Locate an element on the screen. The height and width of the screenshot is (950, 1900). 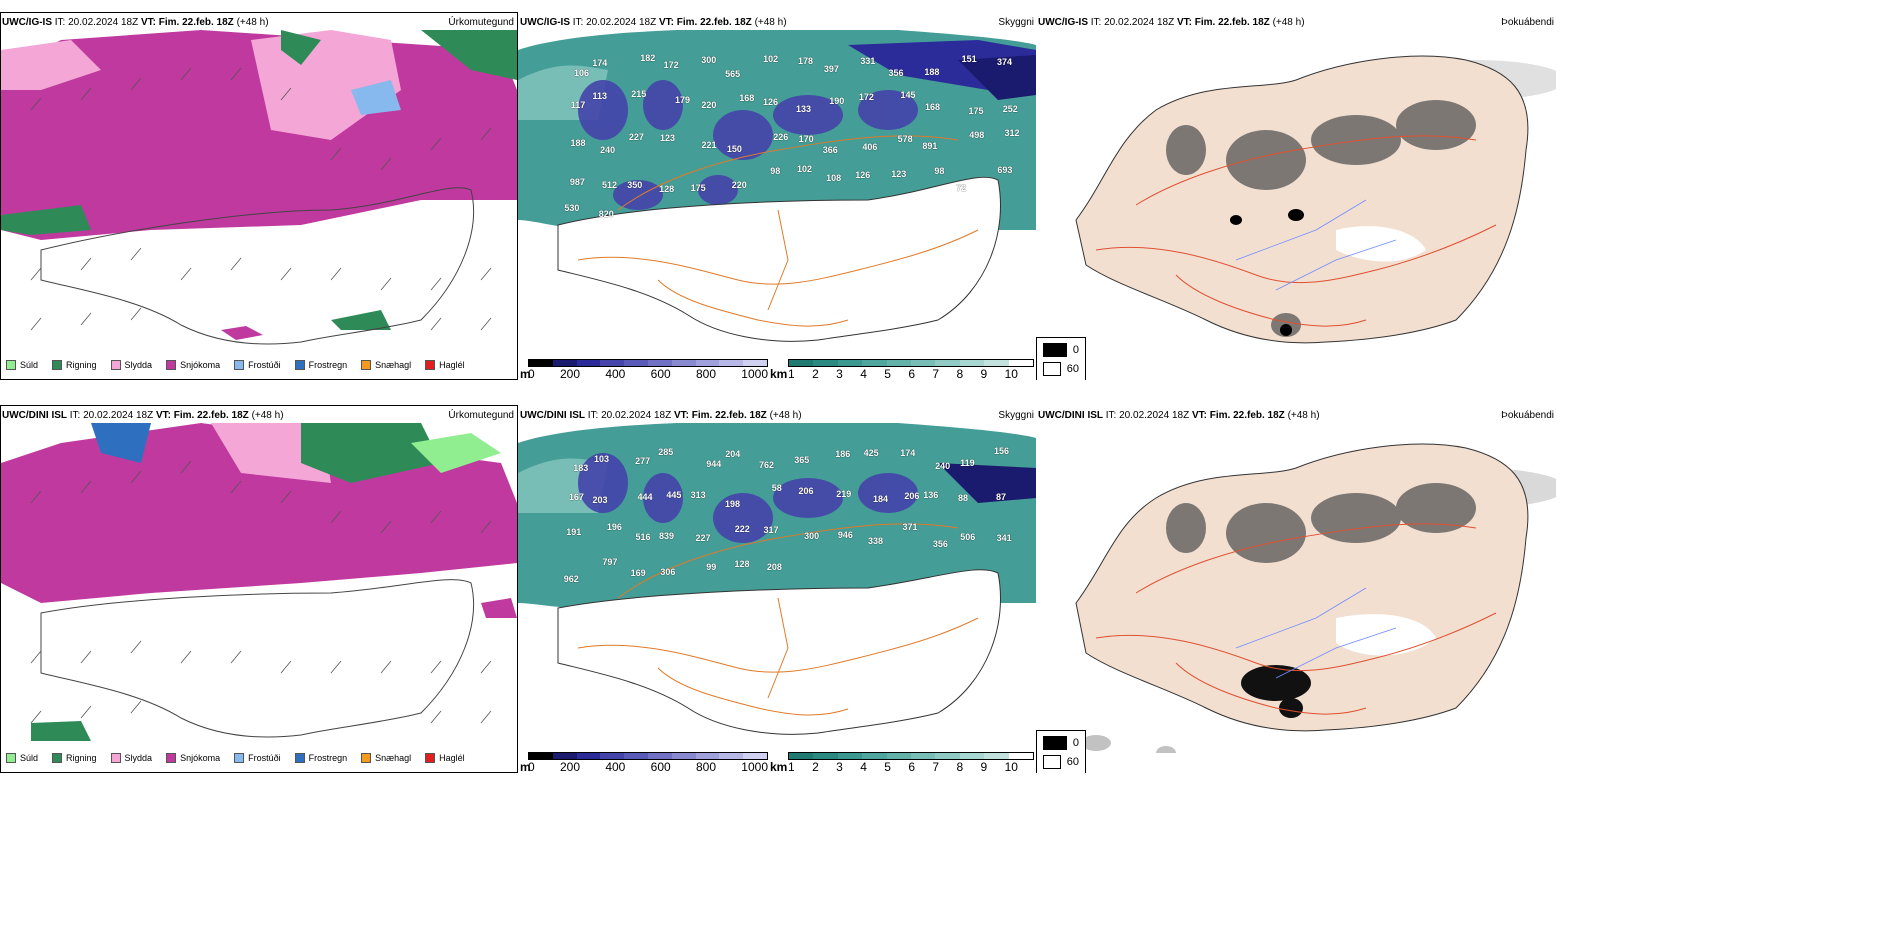
cloud-base-label: 103 is located at coordinates (601, 459).